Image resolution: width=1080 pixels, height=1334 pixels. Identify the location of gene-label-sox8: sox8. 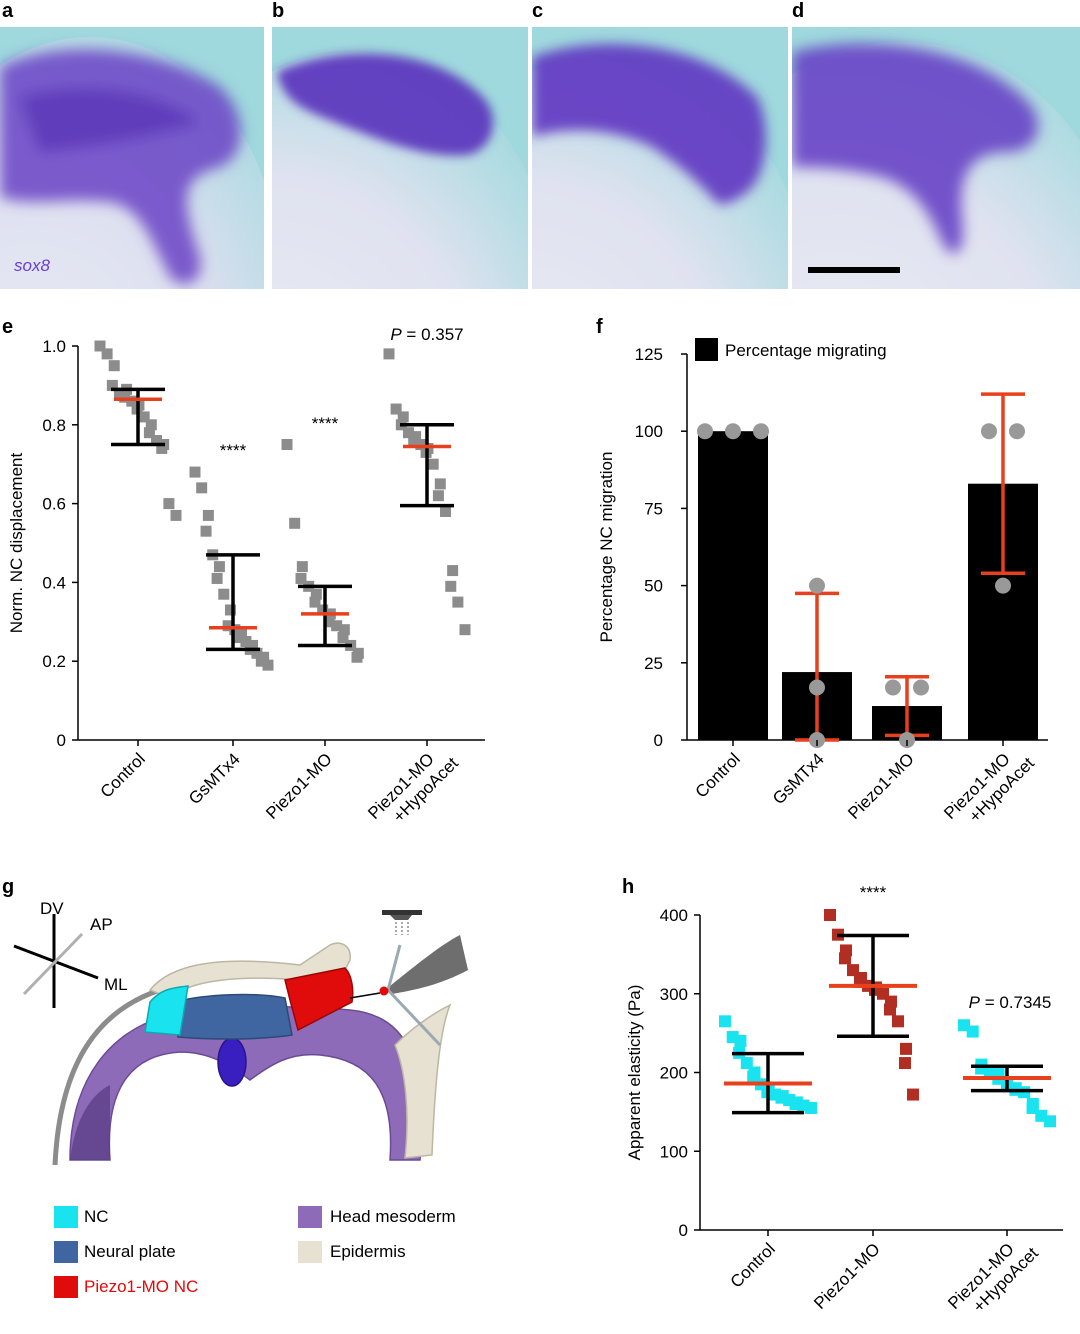
(32, 265).